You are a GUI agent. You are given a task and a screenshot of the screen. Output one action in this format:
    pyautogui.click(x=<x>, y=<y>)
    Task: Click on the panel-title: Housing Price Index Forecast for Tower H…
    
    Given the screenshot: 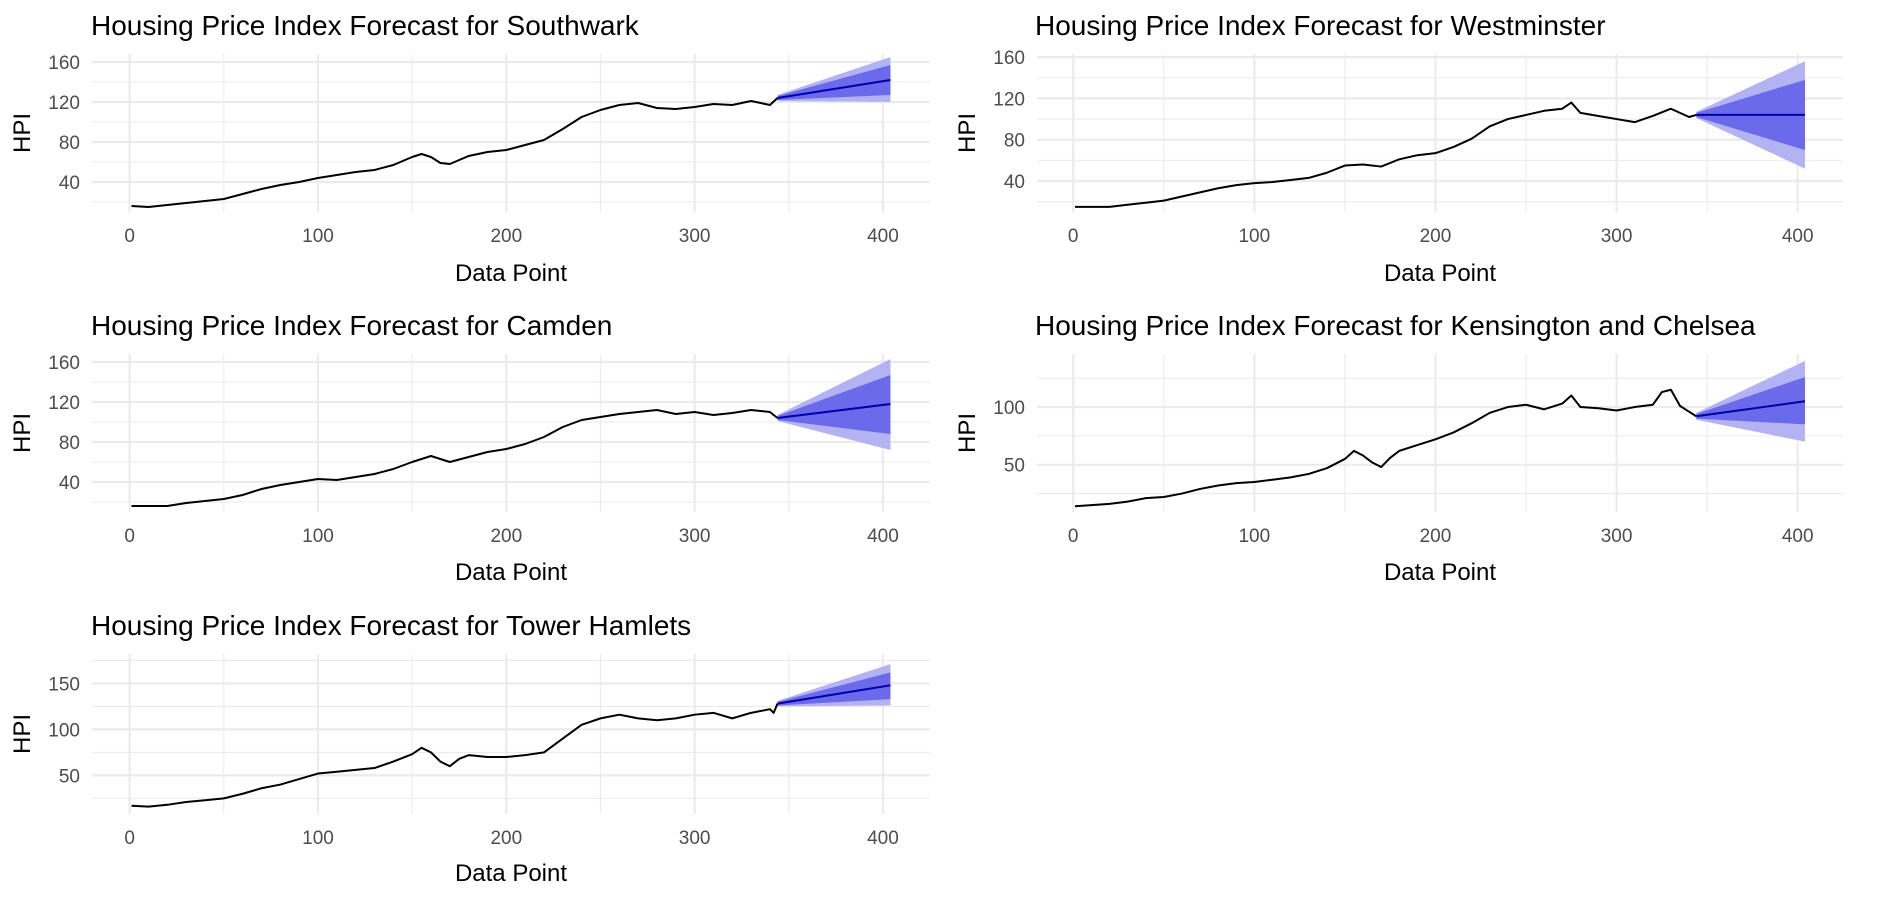 What is the action you would take?
    pyautogui.click(x=391, y=625)
    